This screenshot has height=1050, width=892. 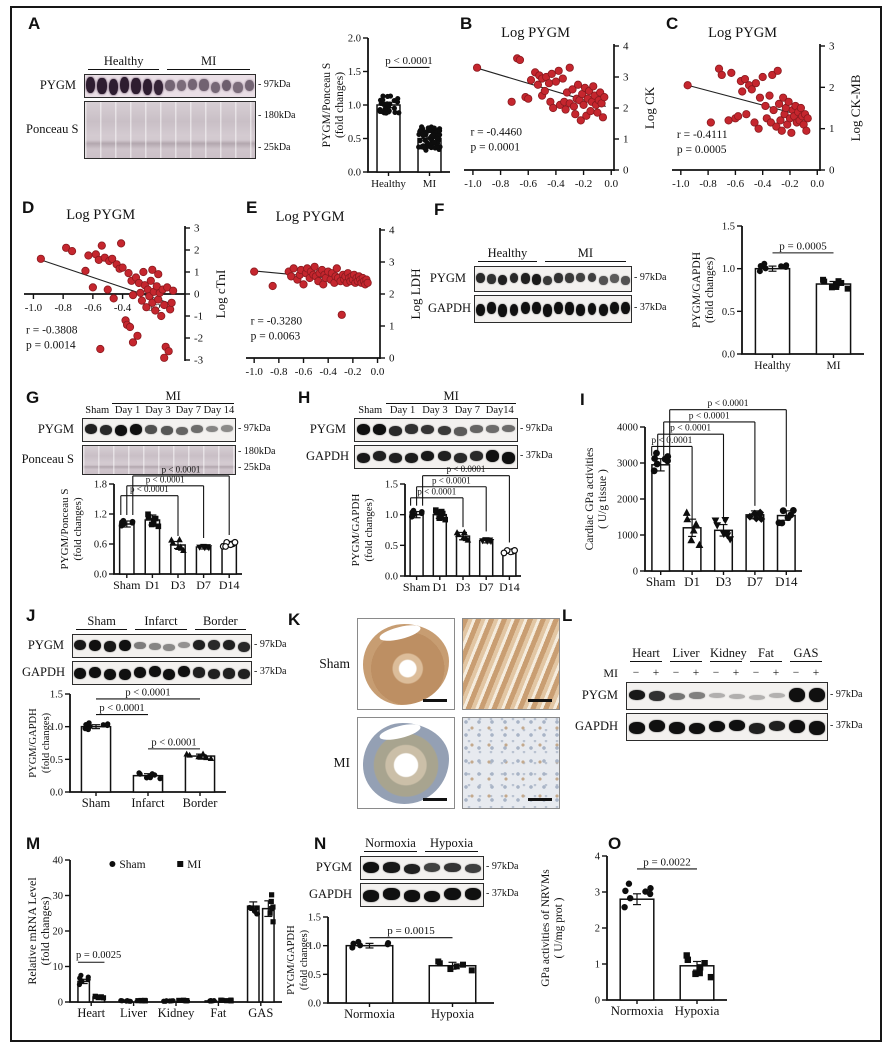 I want to click on svg-text: r = -0.3280, so click(x=277, y=322).